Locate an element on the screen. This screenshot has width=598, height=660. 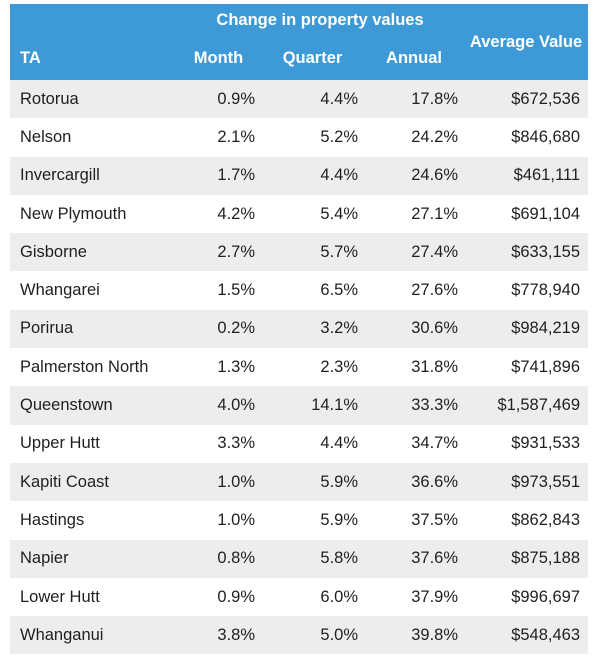
cell-average-value: $862,843 is located at coordinates (526, 520).